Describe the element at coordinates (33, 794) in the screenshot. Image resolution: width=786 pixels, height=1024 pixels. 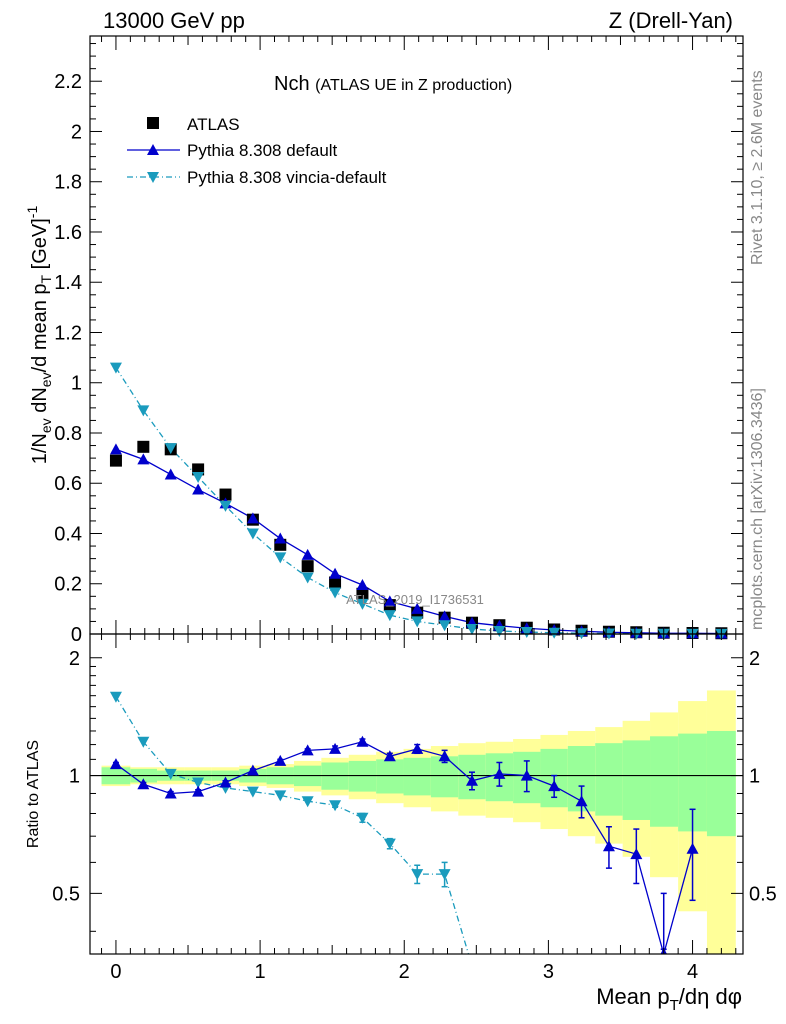
I see `ratio-y-axis-label: Ratio to ATLAS` at that location.